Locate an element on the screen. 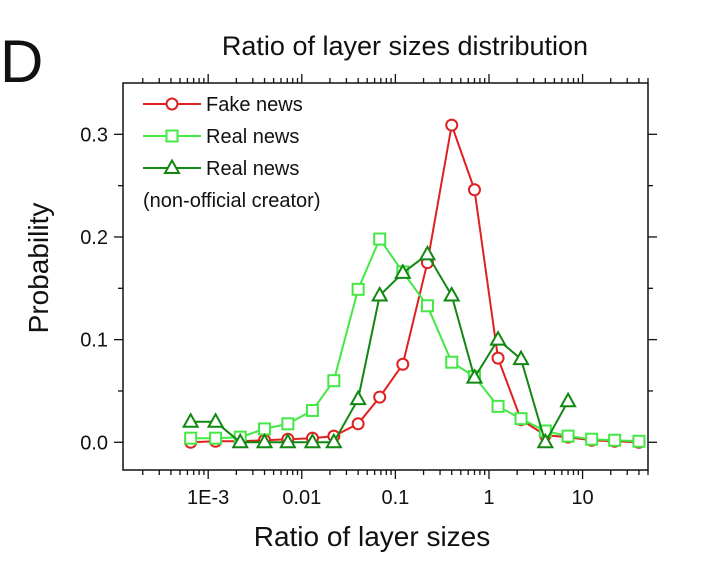 Image resolution: width=720 pixels, height=584 pixels. y-tick-label: 0.0 is located at coordinates (94, 443).